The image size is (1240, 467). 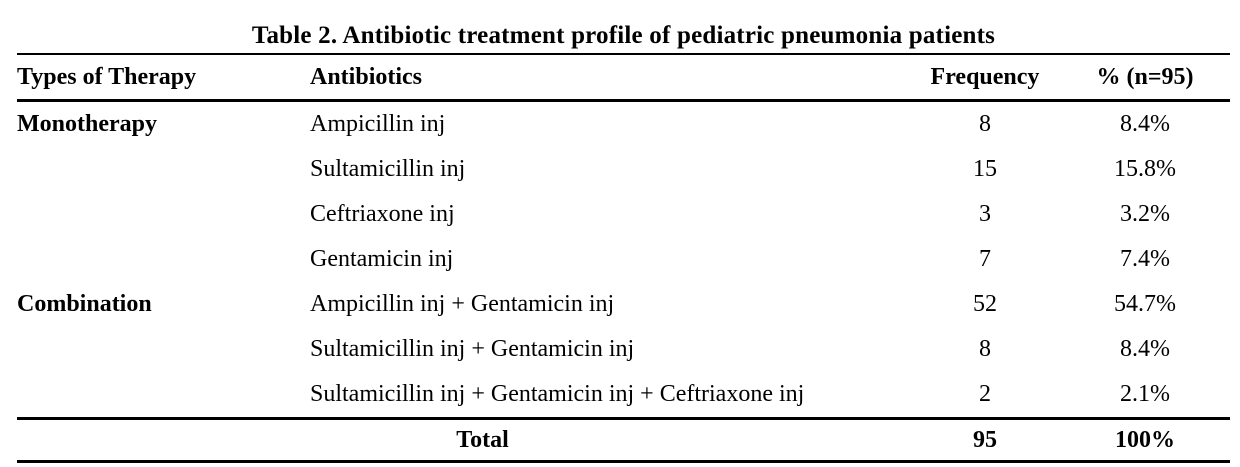 What do you see at coordinates (623, 169) in the screenshot?
I see `table-row: Sultamicillin inj 15 15.8%` at bounding box center [623, 169].